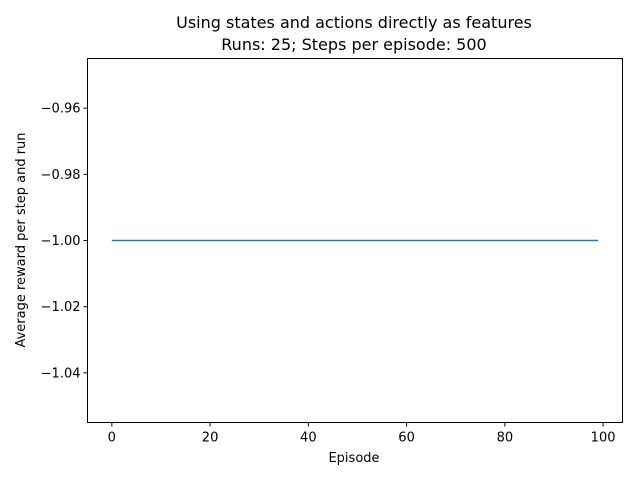 The height and width of the screenshot is (480, 640). Describe the element at coordinates (353, 44) in the screenshot. I see `chart-subtitle: Runs: 25; Steps per episode: 500` at that location.